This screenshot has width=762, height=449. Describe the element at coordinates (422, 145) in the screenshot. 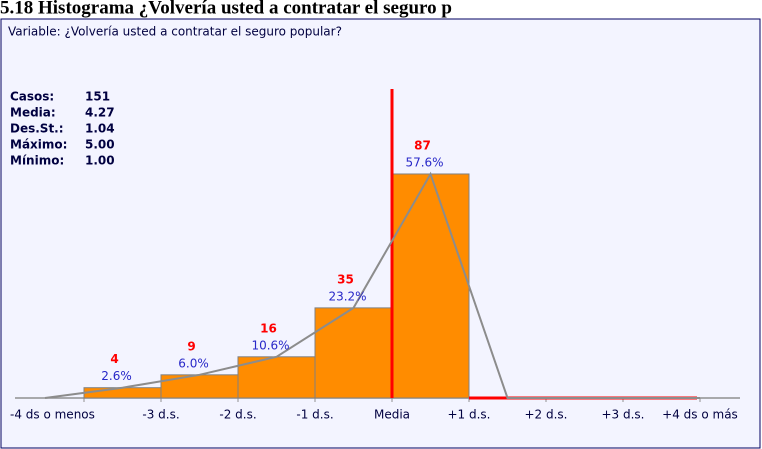

I see `count-label: 87` at that location.